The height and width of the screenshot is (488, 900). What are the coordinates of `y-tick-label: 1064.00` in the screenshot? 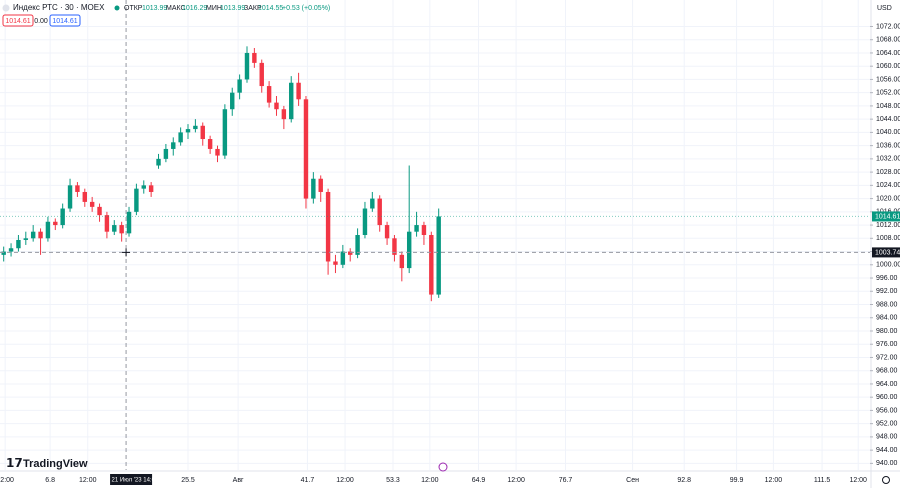 It's located at (888, 53).